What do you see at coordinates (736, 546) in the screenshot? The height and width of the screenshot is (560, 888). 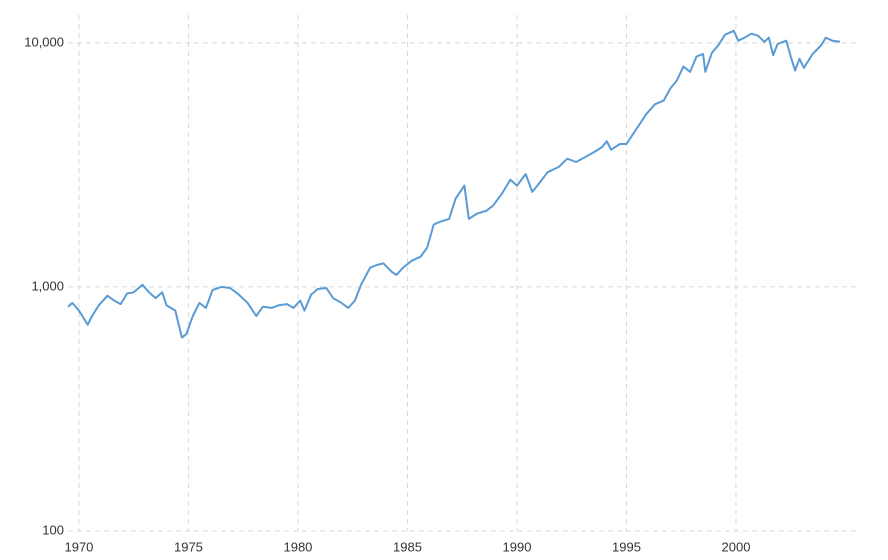 I see `x-tick-label: 2000` at bounding box center [736, 546].